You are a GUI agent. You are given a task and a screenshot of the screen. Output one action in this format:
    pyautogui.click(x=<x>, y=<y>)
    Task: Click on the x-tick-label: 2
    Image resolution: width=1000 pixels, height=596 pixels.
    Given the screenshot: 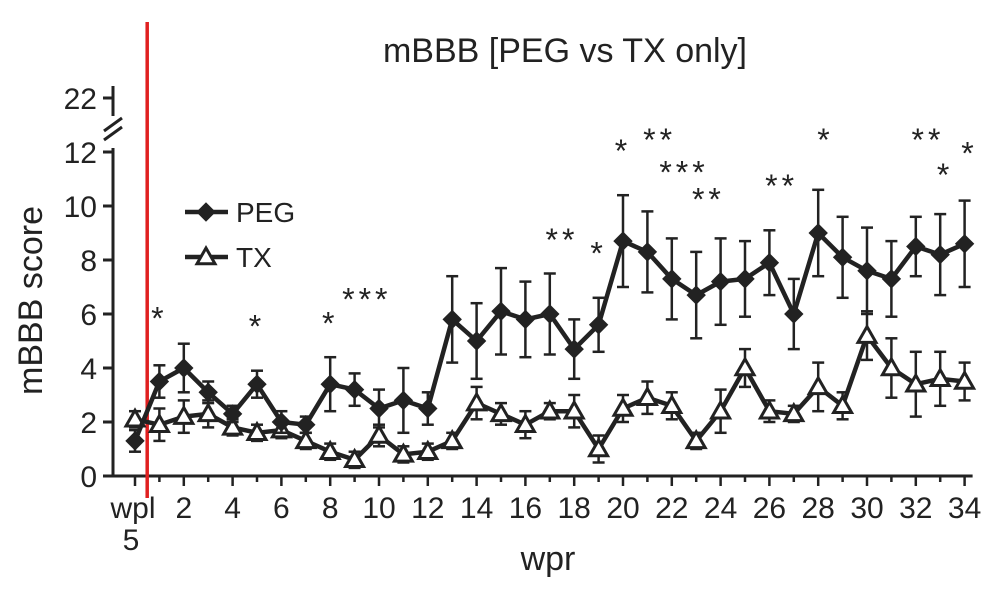 What is the action you would take?
    pyautogui.click(x=183, y=508)
    